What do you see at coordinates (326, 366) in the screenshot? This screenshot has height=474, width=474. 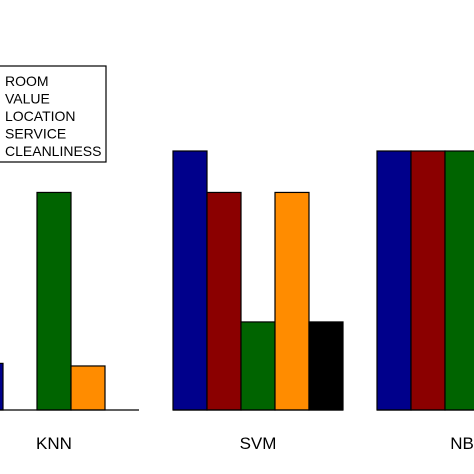 I see `bar-svm-cleanliness` at bounding box center [326, 366].